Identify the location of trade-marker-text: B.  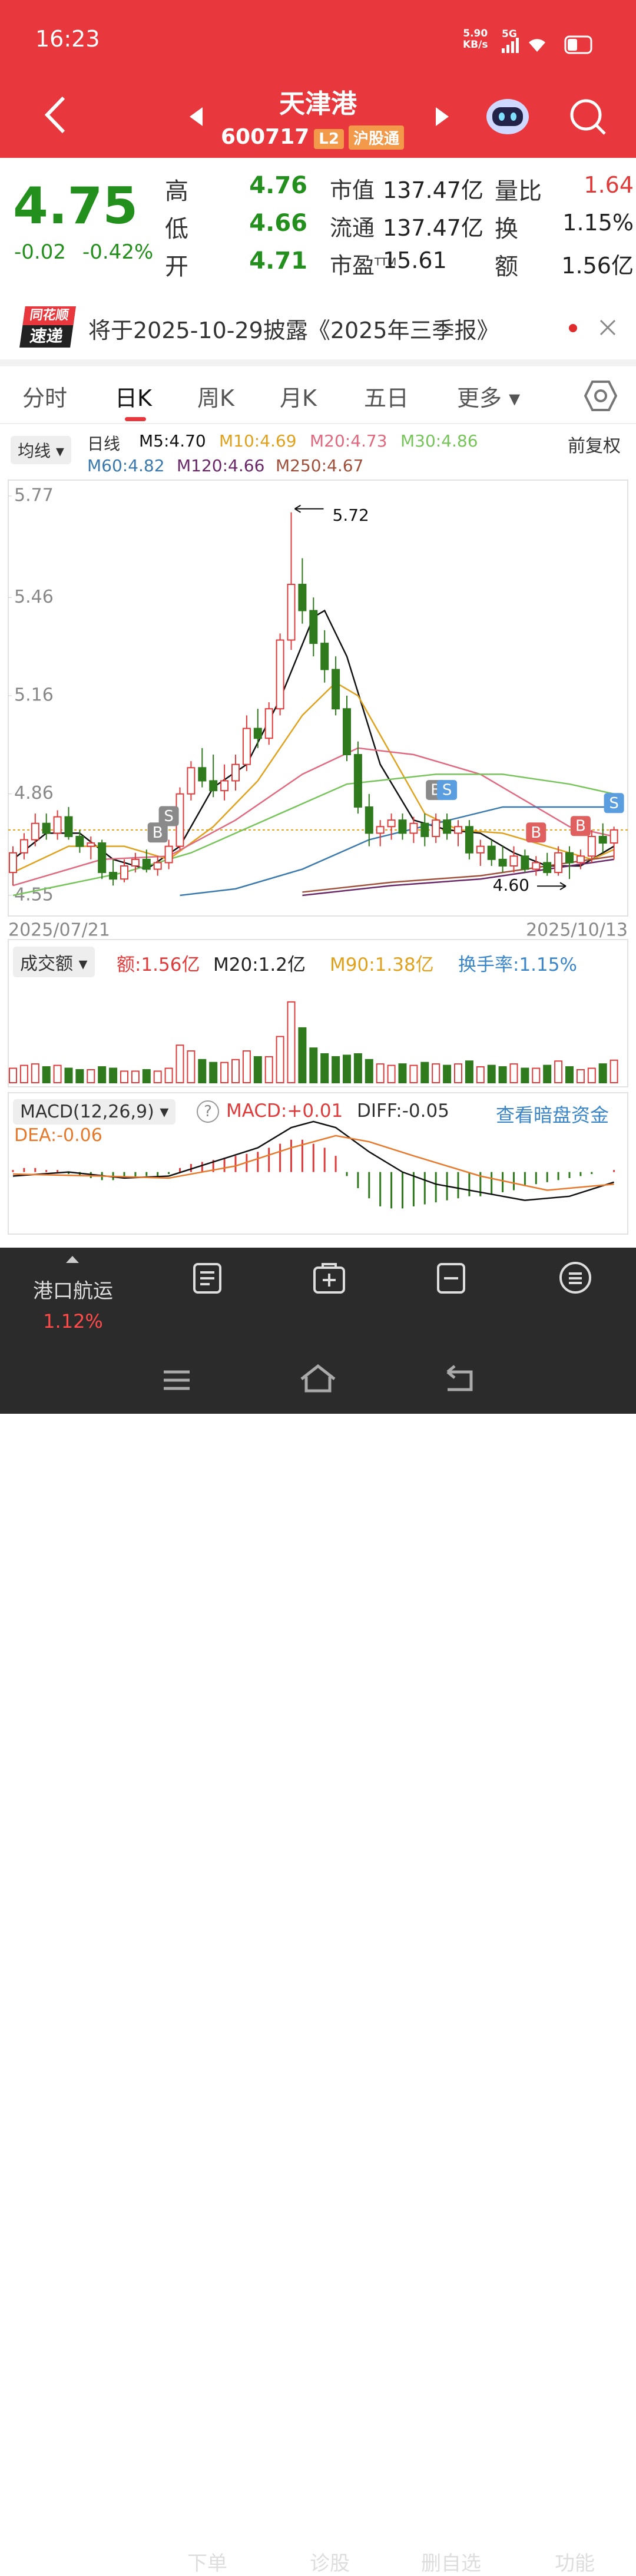
(536, 833).